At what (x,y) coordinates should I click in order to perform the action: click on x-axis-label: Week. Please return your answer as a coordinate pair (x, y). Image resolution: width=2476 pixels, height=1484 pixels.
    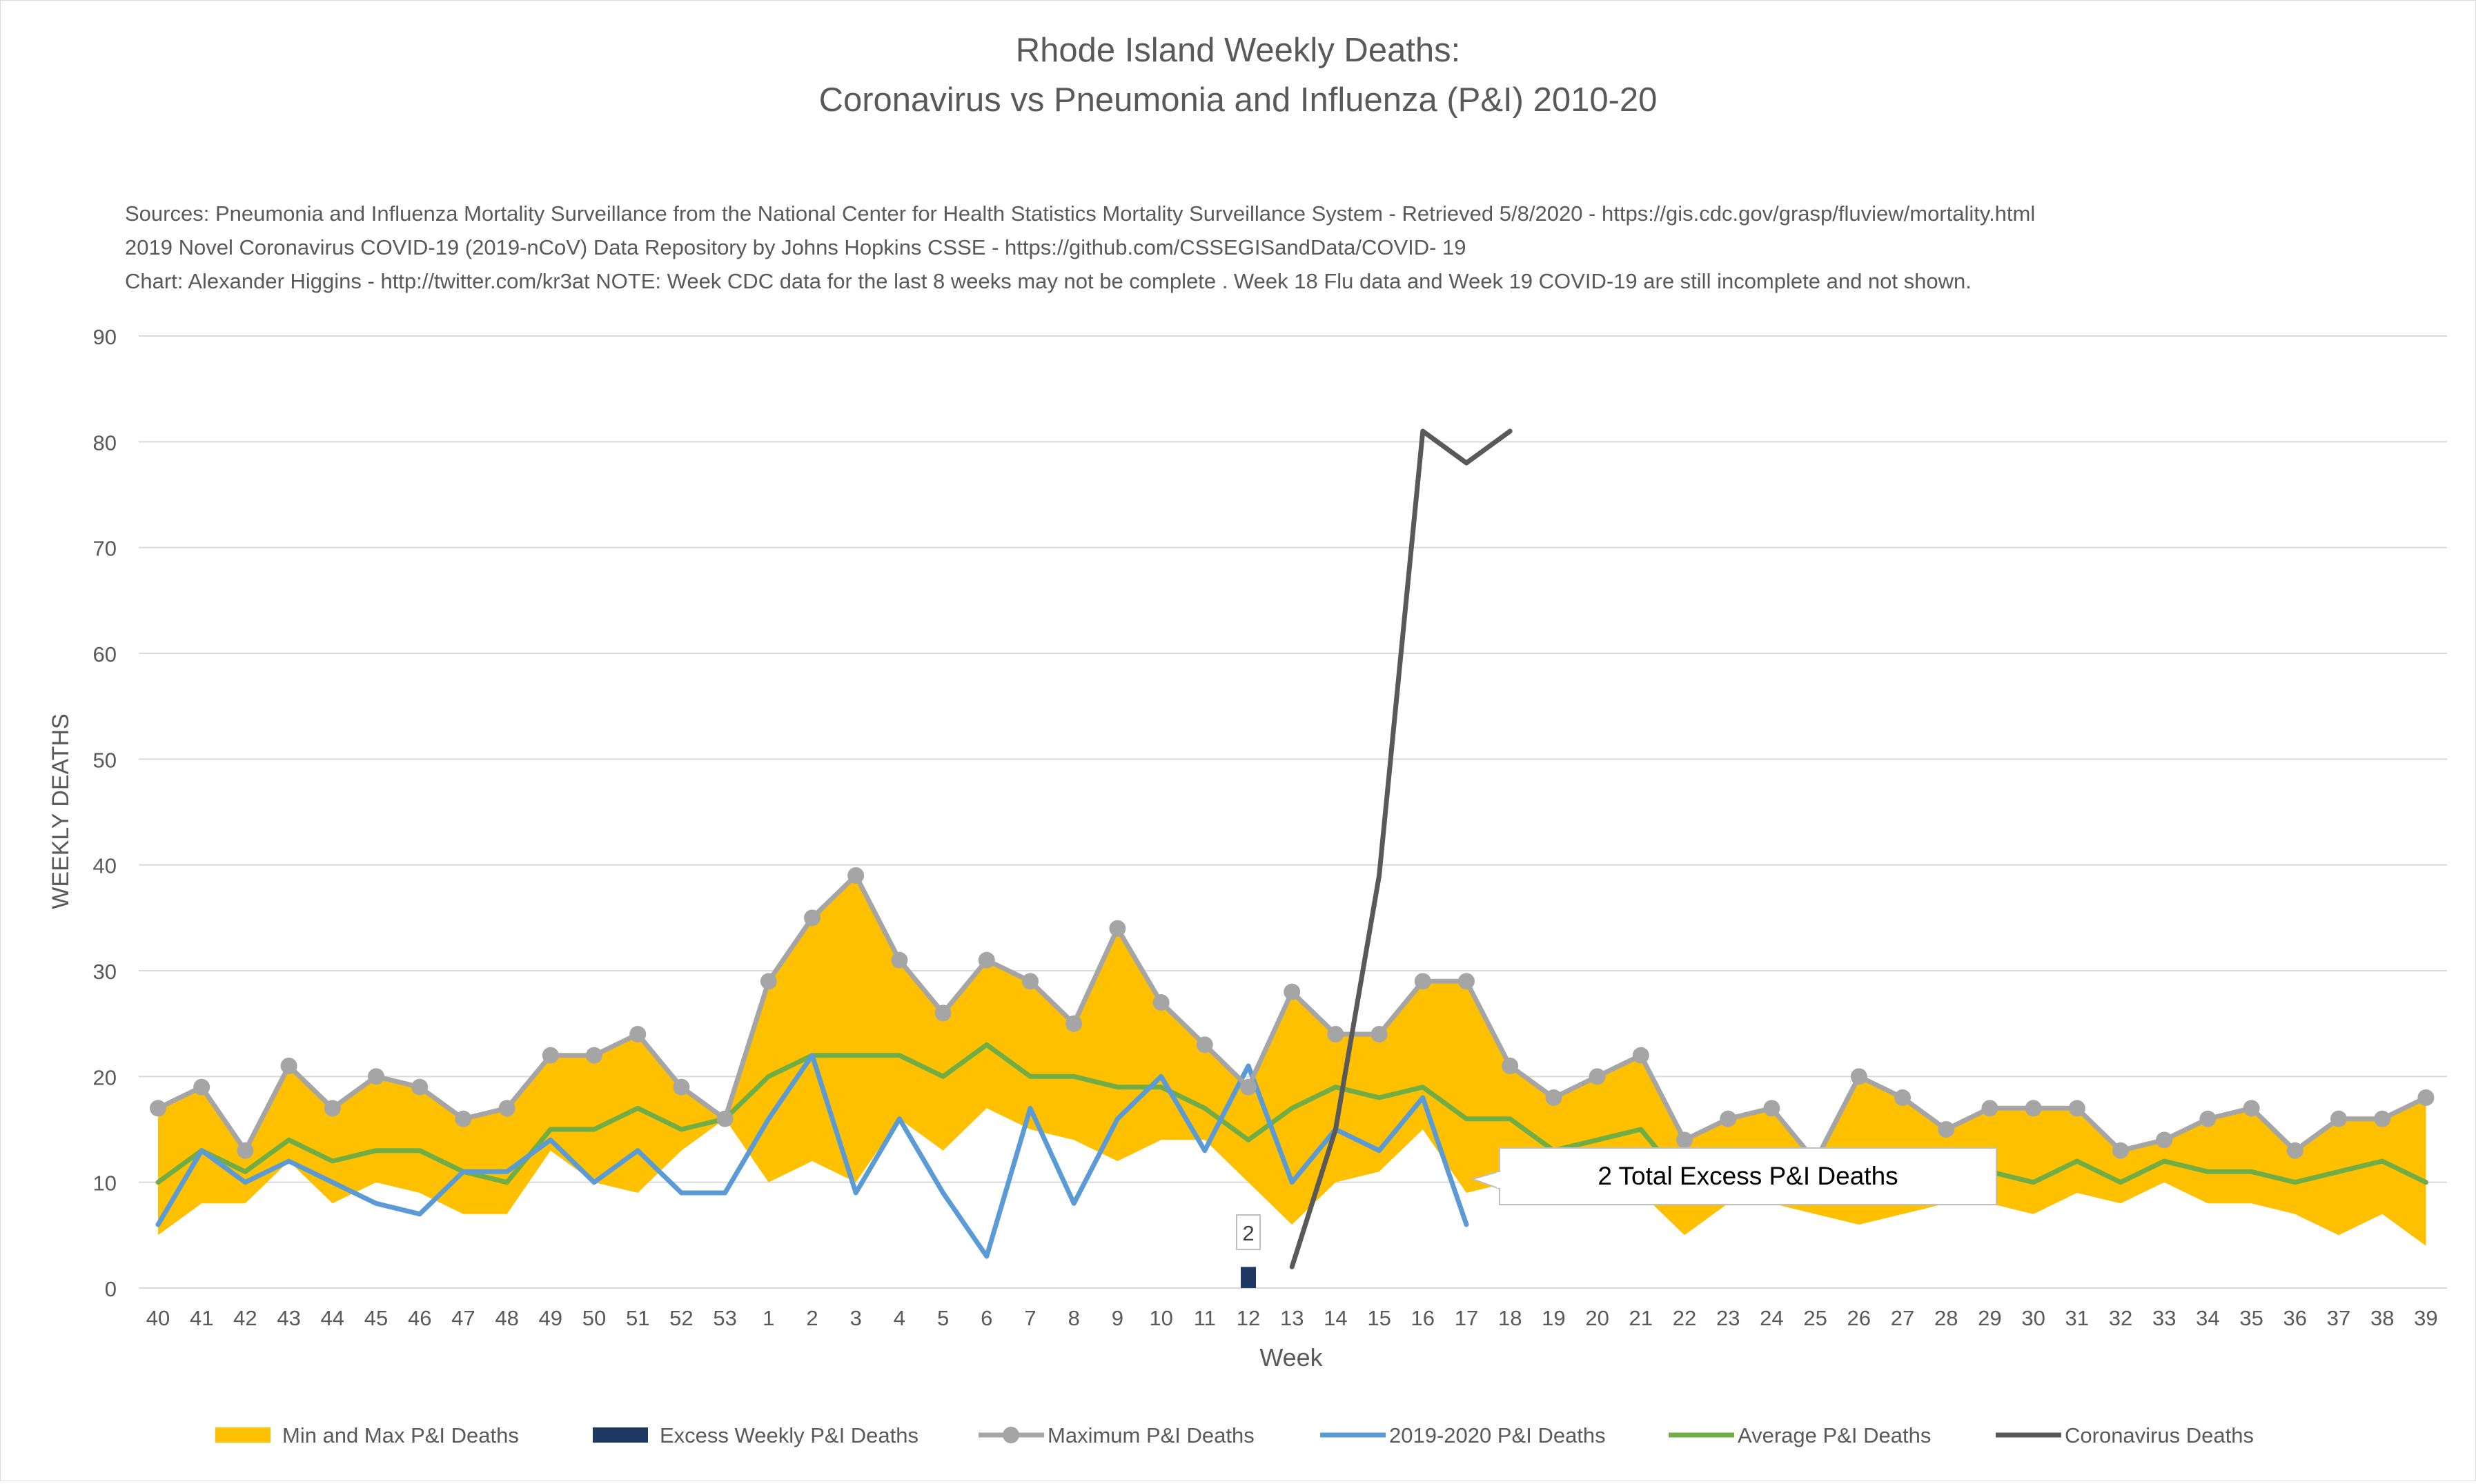
    Looking at the image, I should click on (1291, 1357).